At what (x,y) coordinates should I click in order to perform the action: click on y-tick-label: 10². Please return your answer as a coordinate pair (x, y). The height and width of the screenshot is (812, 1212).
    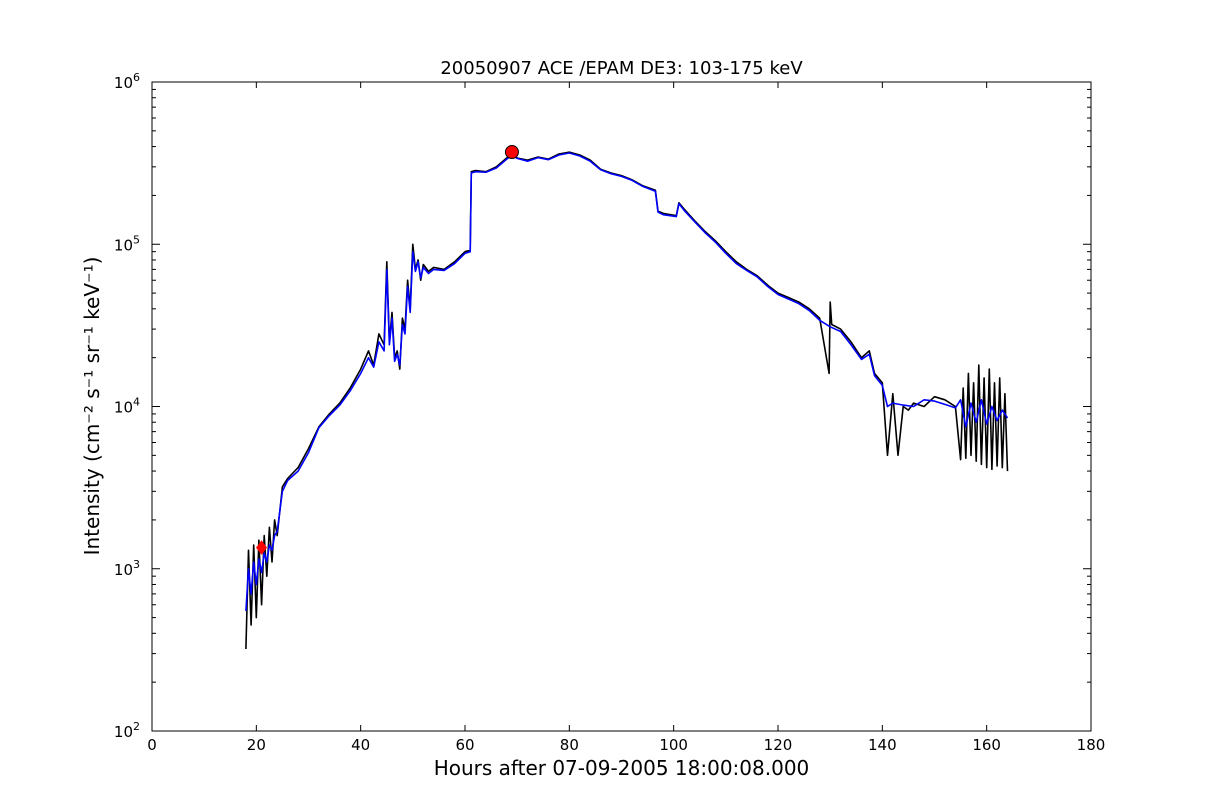
    Looking at the image, I should click on (127, 730).